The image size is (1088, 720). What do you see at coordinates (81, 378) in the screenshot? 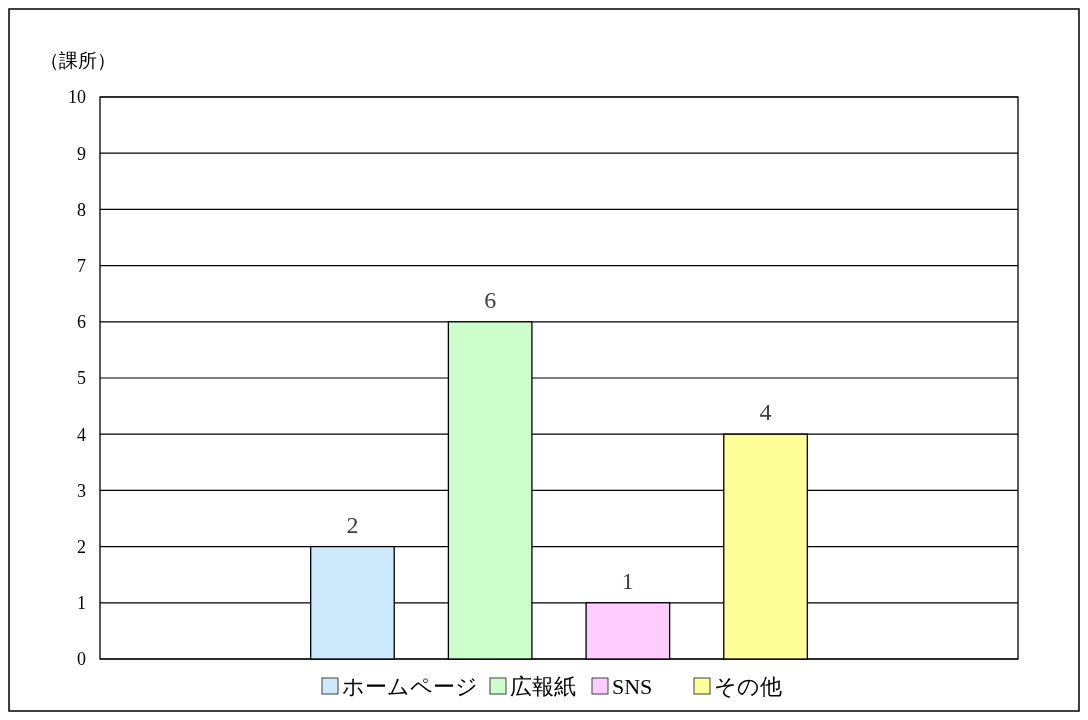
I see `y-tick-label: 5` at bounding box center [81, 378].